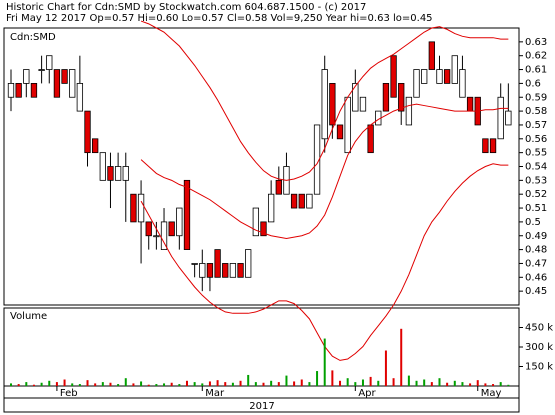 This screenshot has width=555, height=415. I want to click on y-tick-label: 0.62, so click(536, 56).